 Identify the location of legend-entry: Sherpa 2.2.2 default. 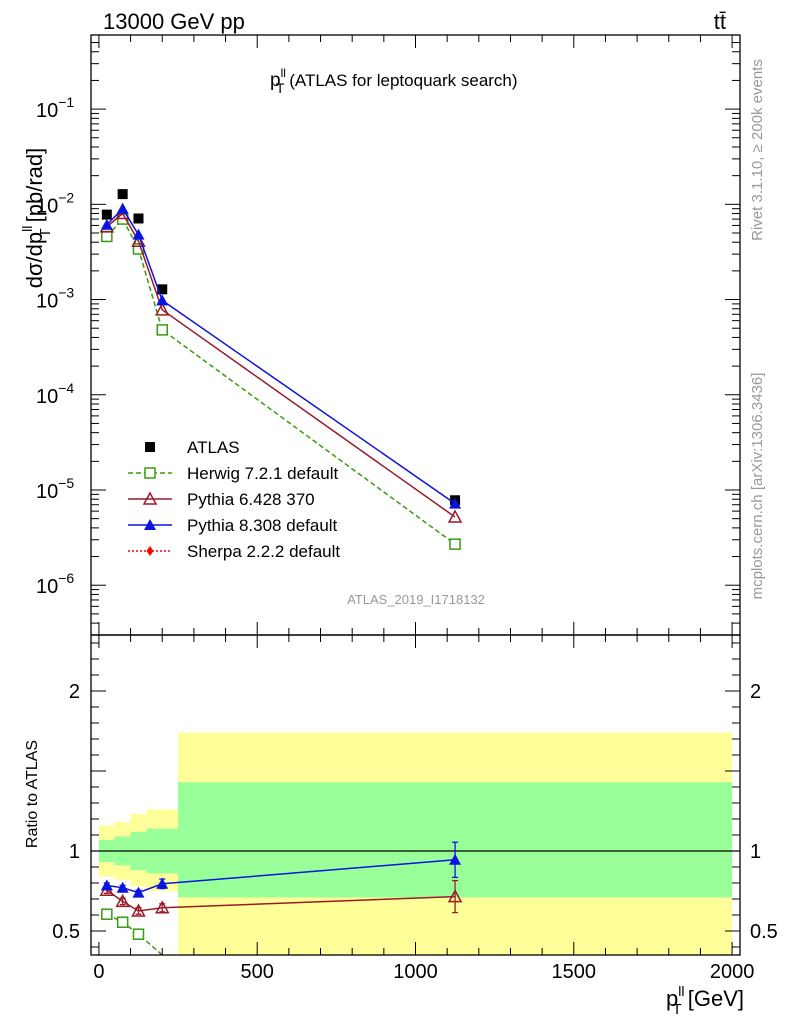
(234, 551).